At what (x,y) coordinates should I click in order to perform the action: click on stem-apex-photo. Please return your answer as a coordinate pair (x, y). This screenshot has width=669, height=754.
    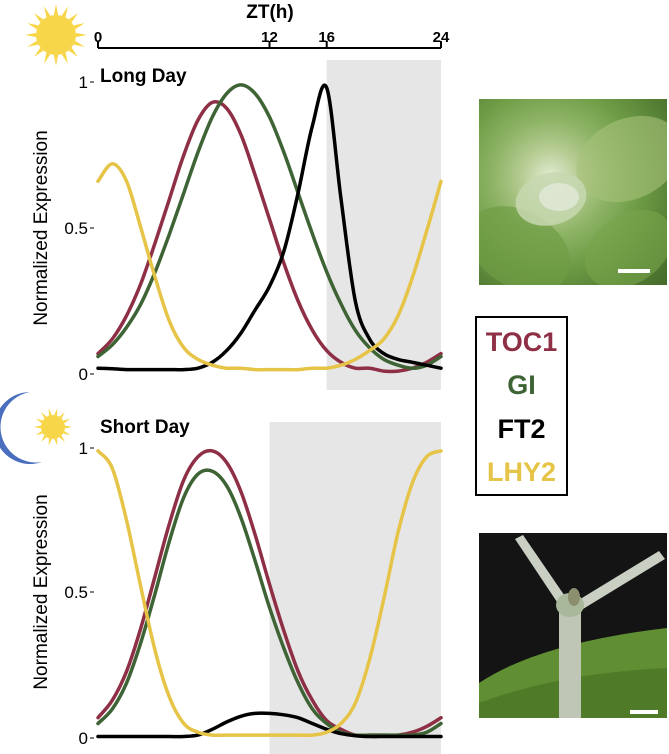
    Looking at the image, I should click on (573, 625).